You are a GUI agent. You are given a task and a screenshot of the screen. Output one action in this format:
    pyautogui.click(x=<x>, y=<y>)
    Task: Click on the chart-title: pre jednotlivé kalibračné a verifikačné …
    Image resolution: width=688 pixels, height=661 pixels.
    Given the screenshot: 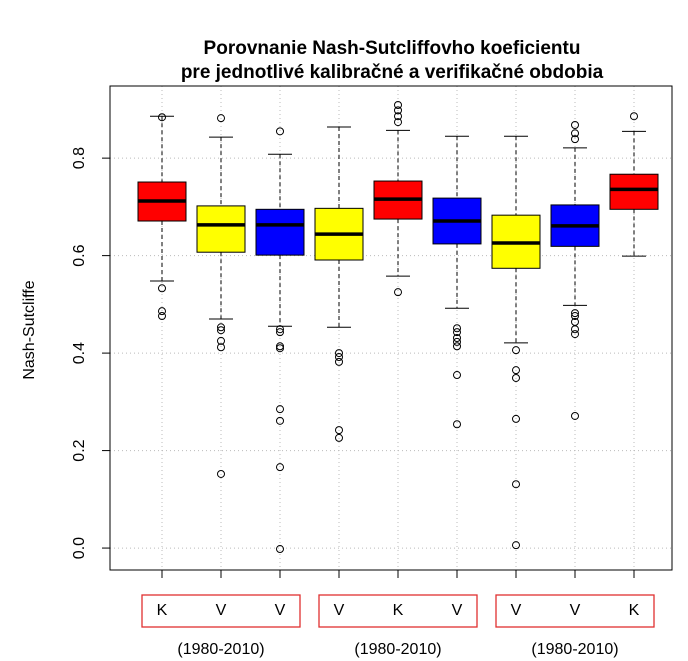 What is the action you would take?
    pyautogui.click(x=392, y=72)
    